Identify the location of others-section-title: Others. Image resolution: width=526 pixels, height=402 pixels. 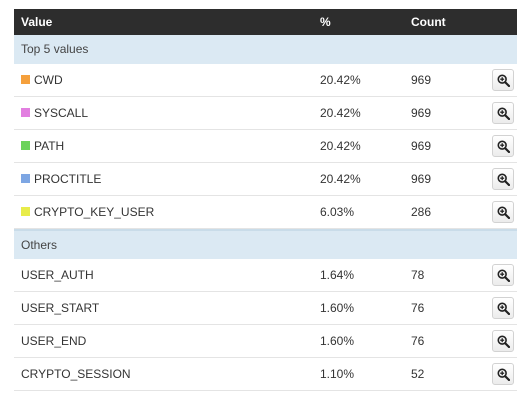
(39, 245).